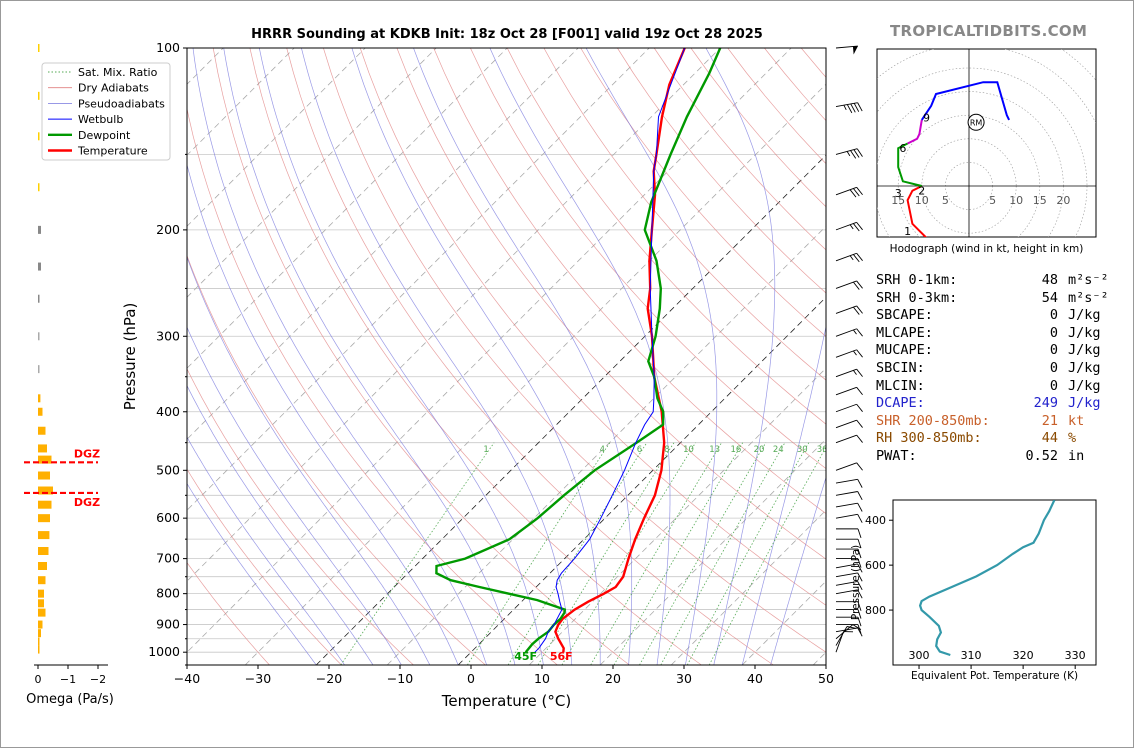 This screenshot has width=1134, height=748. I want to click on y-tick-label: 900, so click(168, 624).